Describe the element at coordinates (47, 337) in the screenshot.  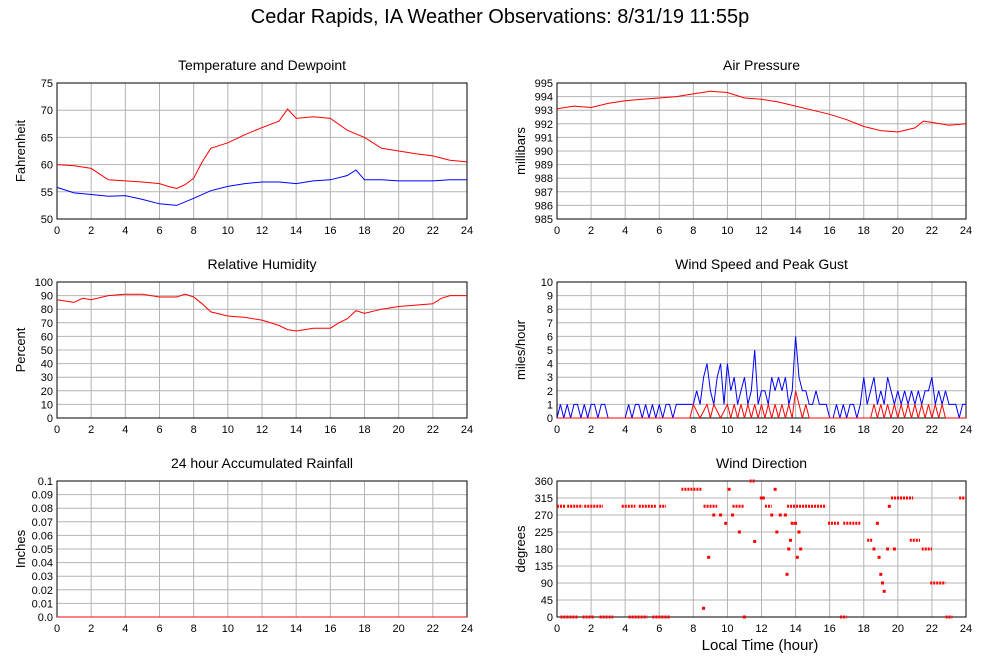
I see `y-tick-label: 60` at that location.